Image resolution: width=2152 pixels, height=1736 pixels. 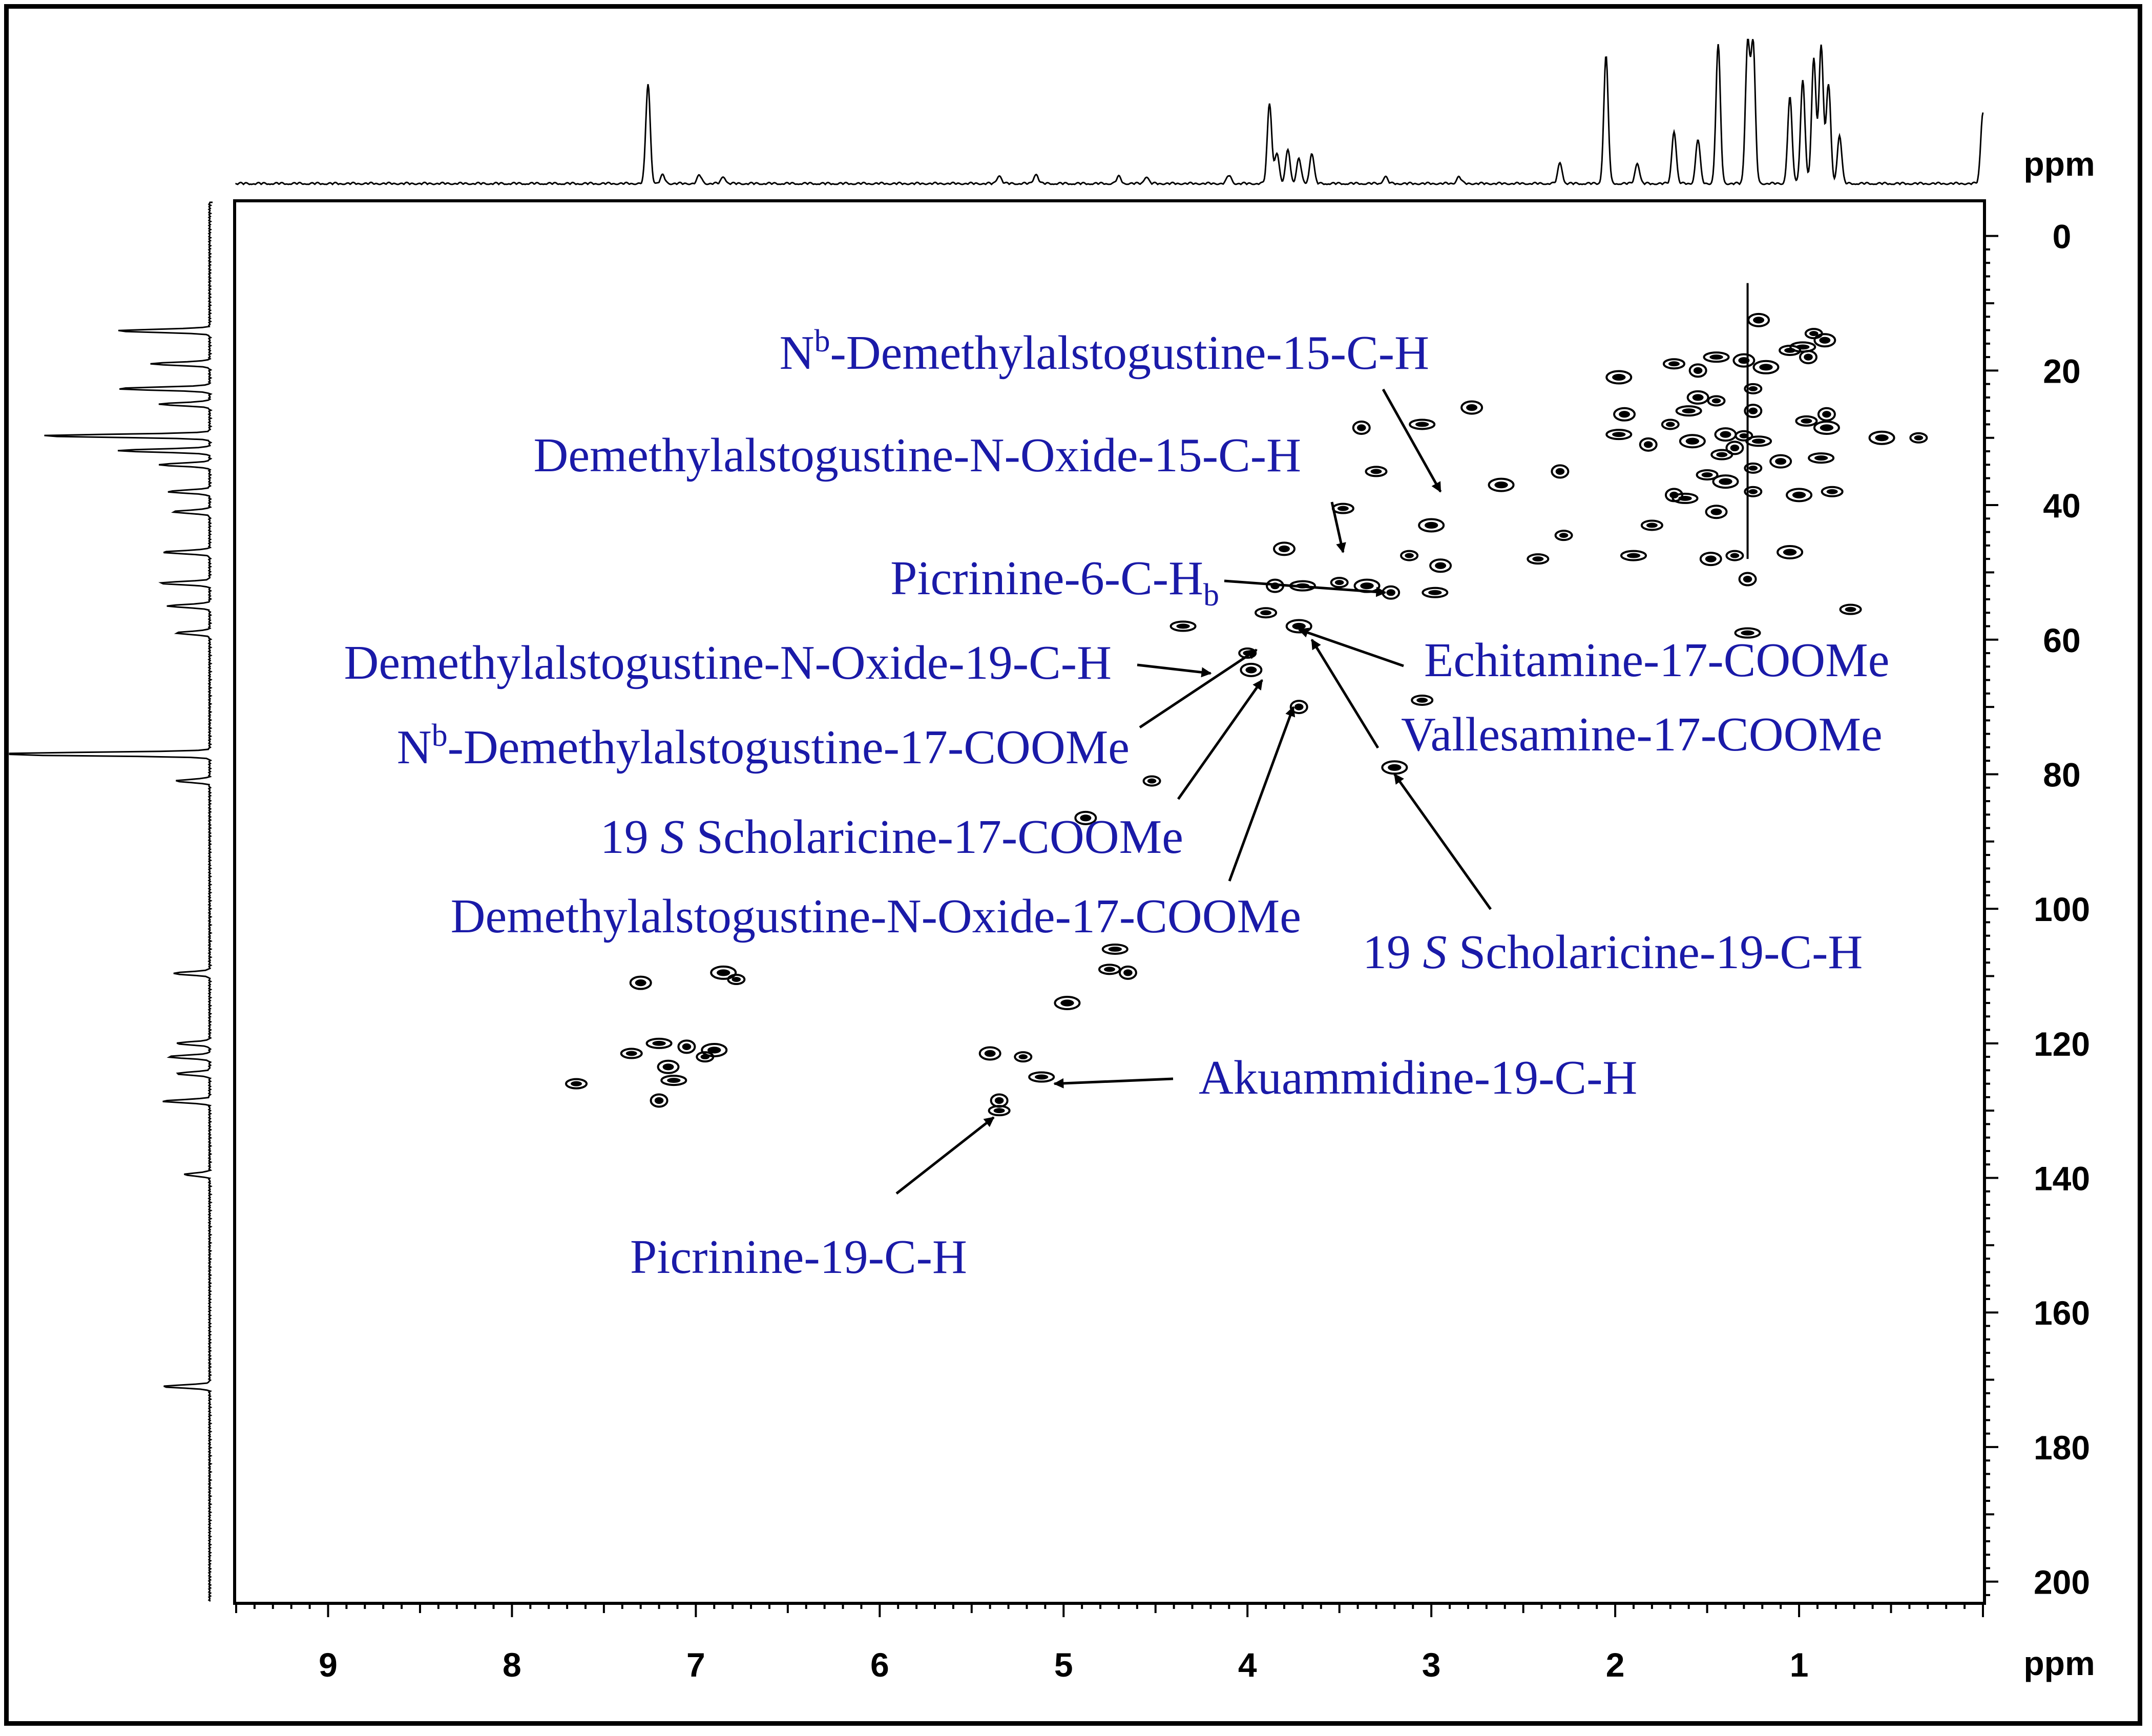 I want to click on annotation-label: Picrinine-6-C-Hb, so click(x=1054, y=582).